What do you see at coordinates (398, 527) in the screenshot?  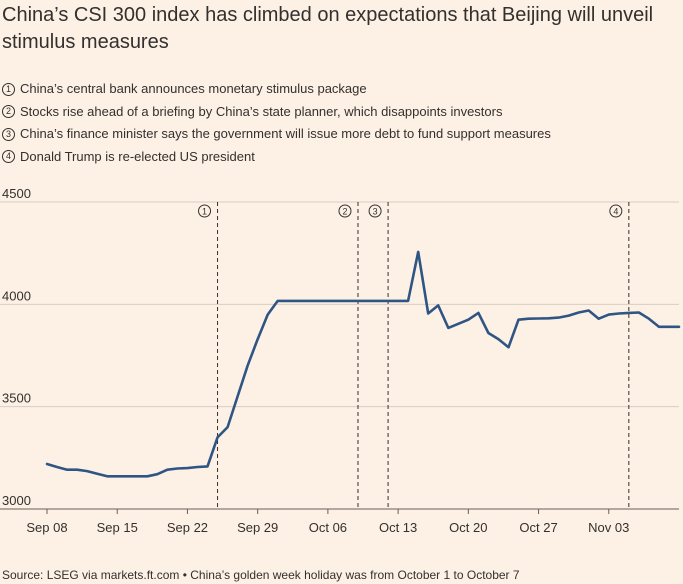 I see `x-tick-label: Oct 13` at bounding box center [398, 527].